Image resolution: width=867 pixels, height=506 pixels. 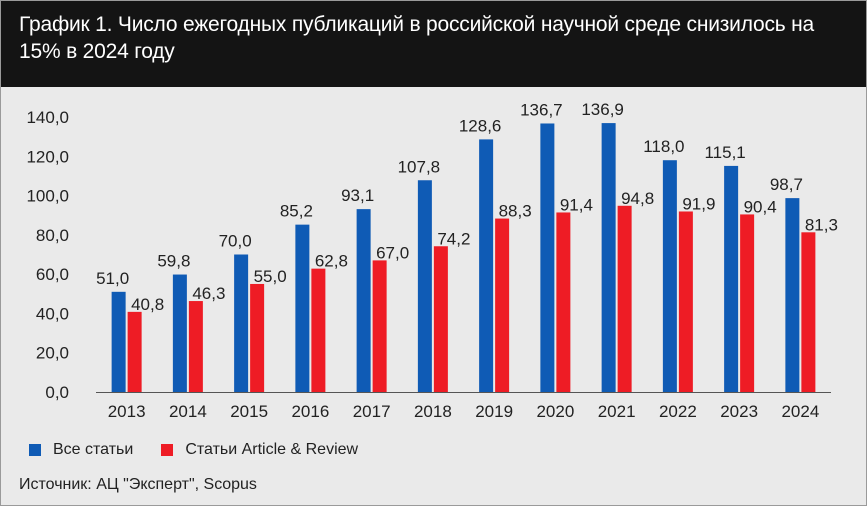 I want to click on value-label-all-articles: 118,0, so click(x=663, y=146).